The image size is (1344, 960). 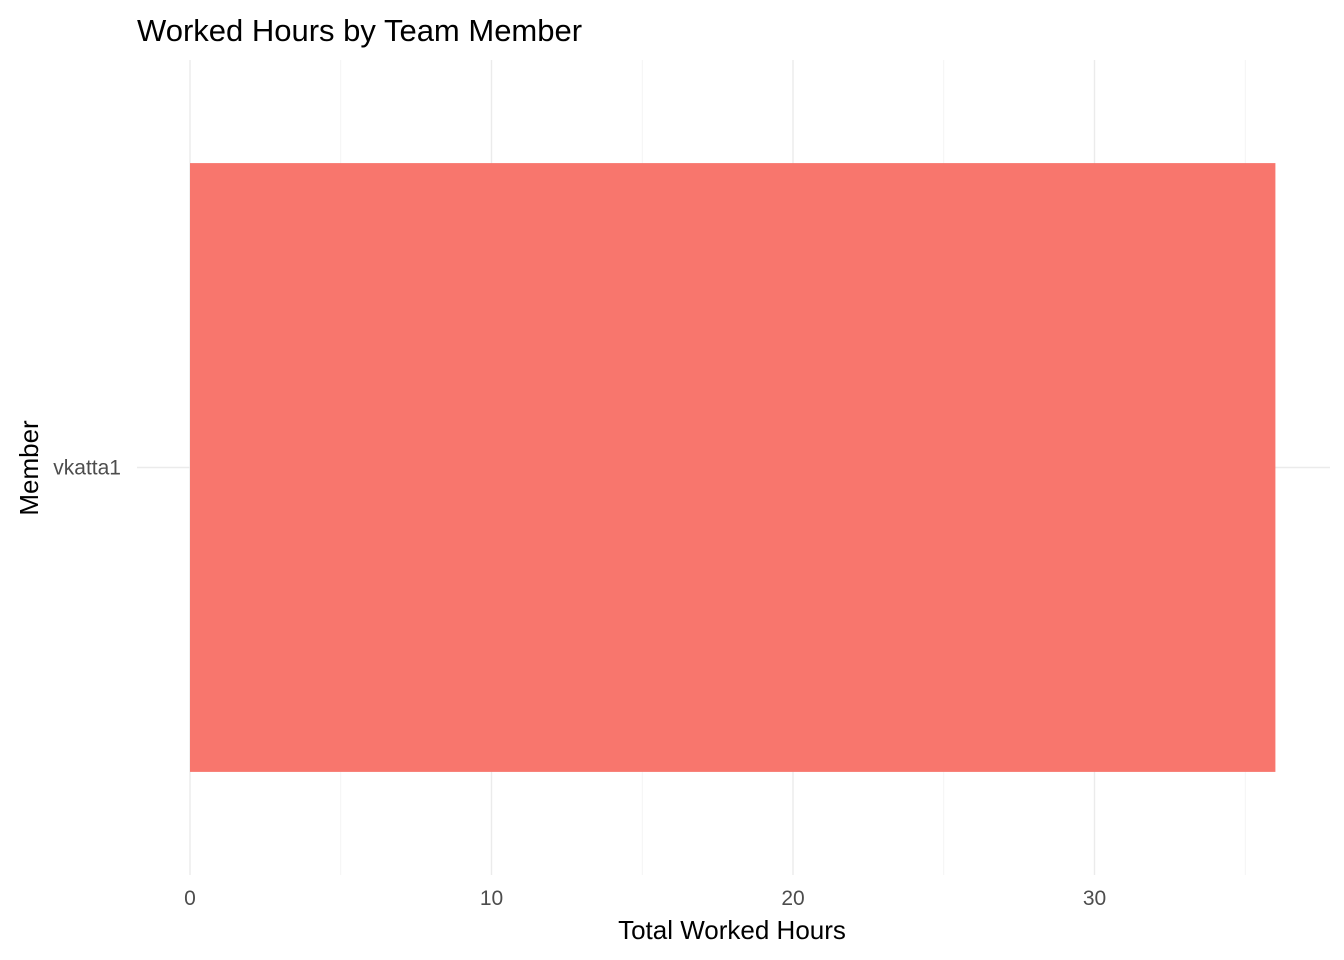 What do you see at coordinates (359, 30) in the screenshot?
I see `chart-title: Worked Hours by Team Member` at bounding box center [359, 30].